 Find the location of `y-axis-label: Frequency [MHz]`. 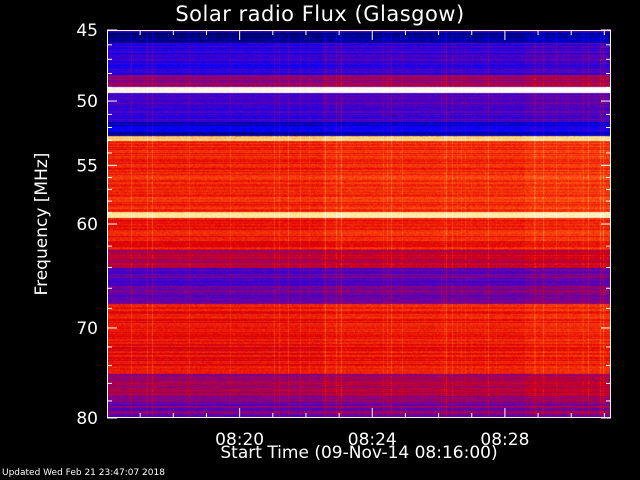

y-axis-label: Frequency [MHz] is located at coordinates (42, 224).